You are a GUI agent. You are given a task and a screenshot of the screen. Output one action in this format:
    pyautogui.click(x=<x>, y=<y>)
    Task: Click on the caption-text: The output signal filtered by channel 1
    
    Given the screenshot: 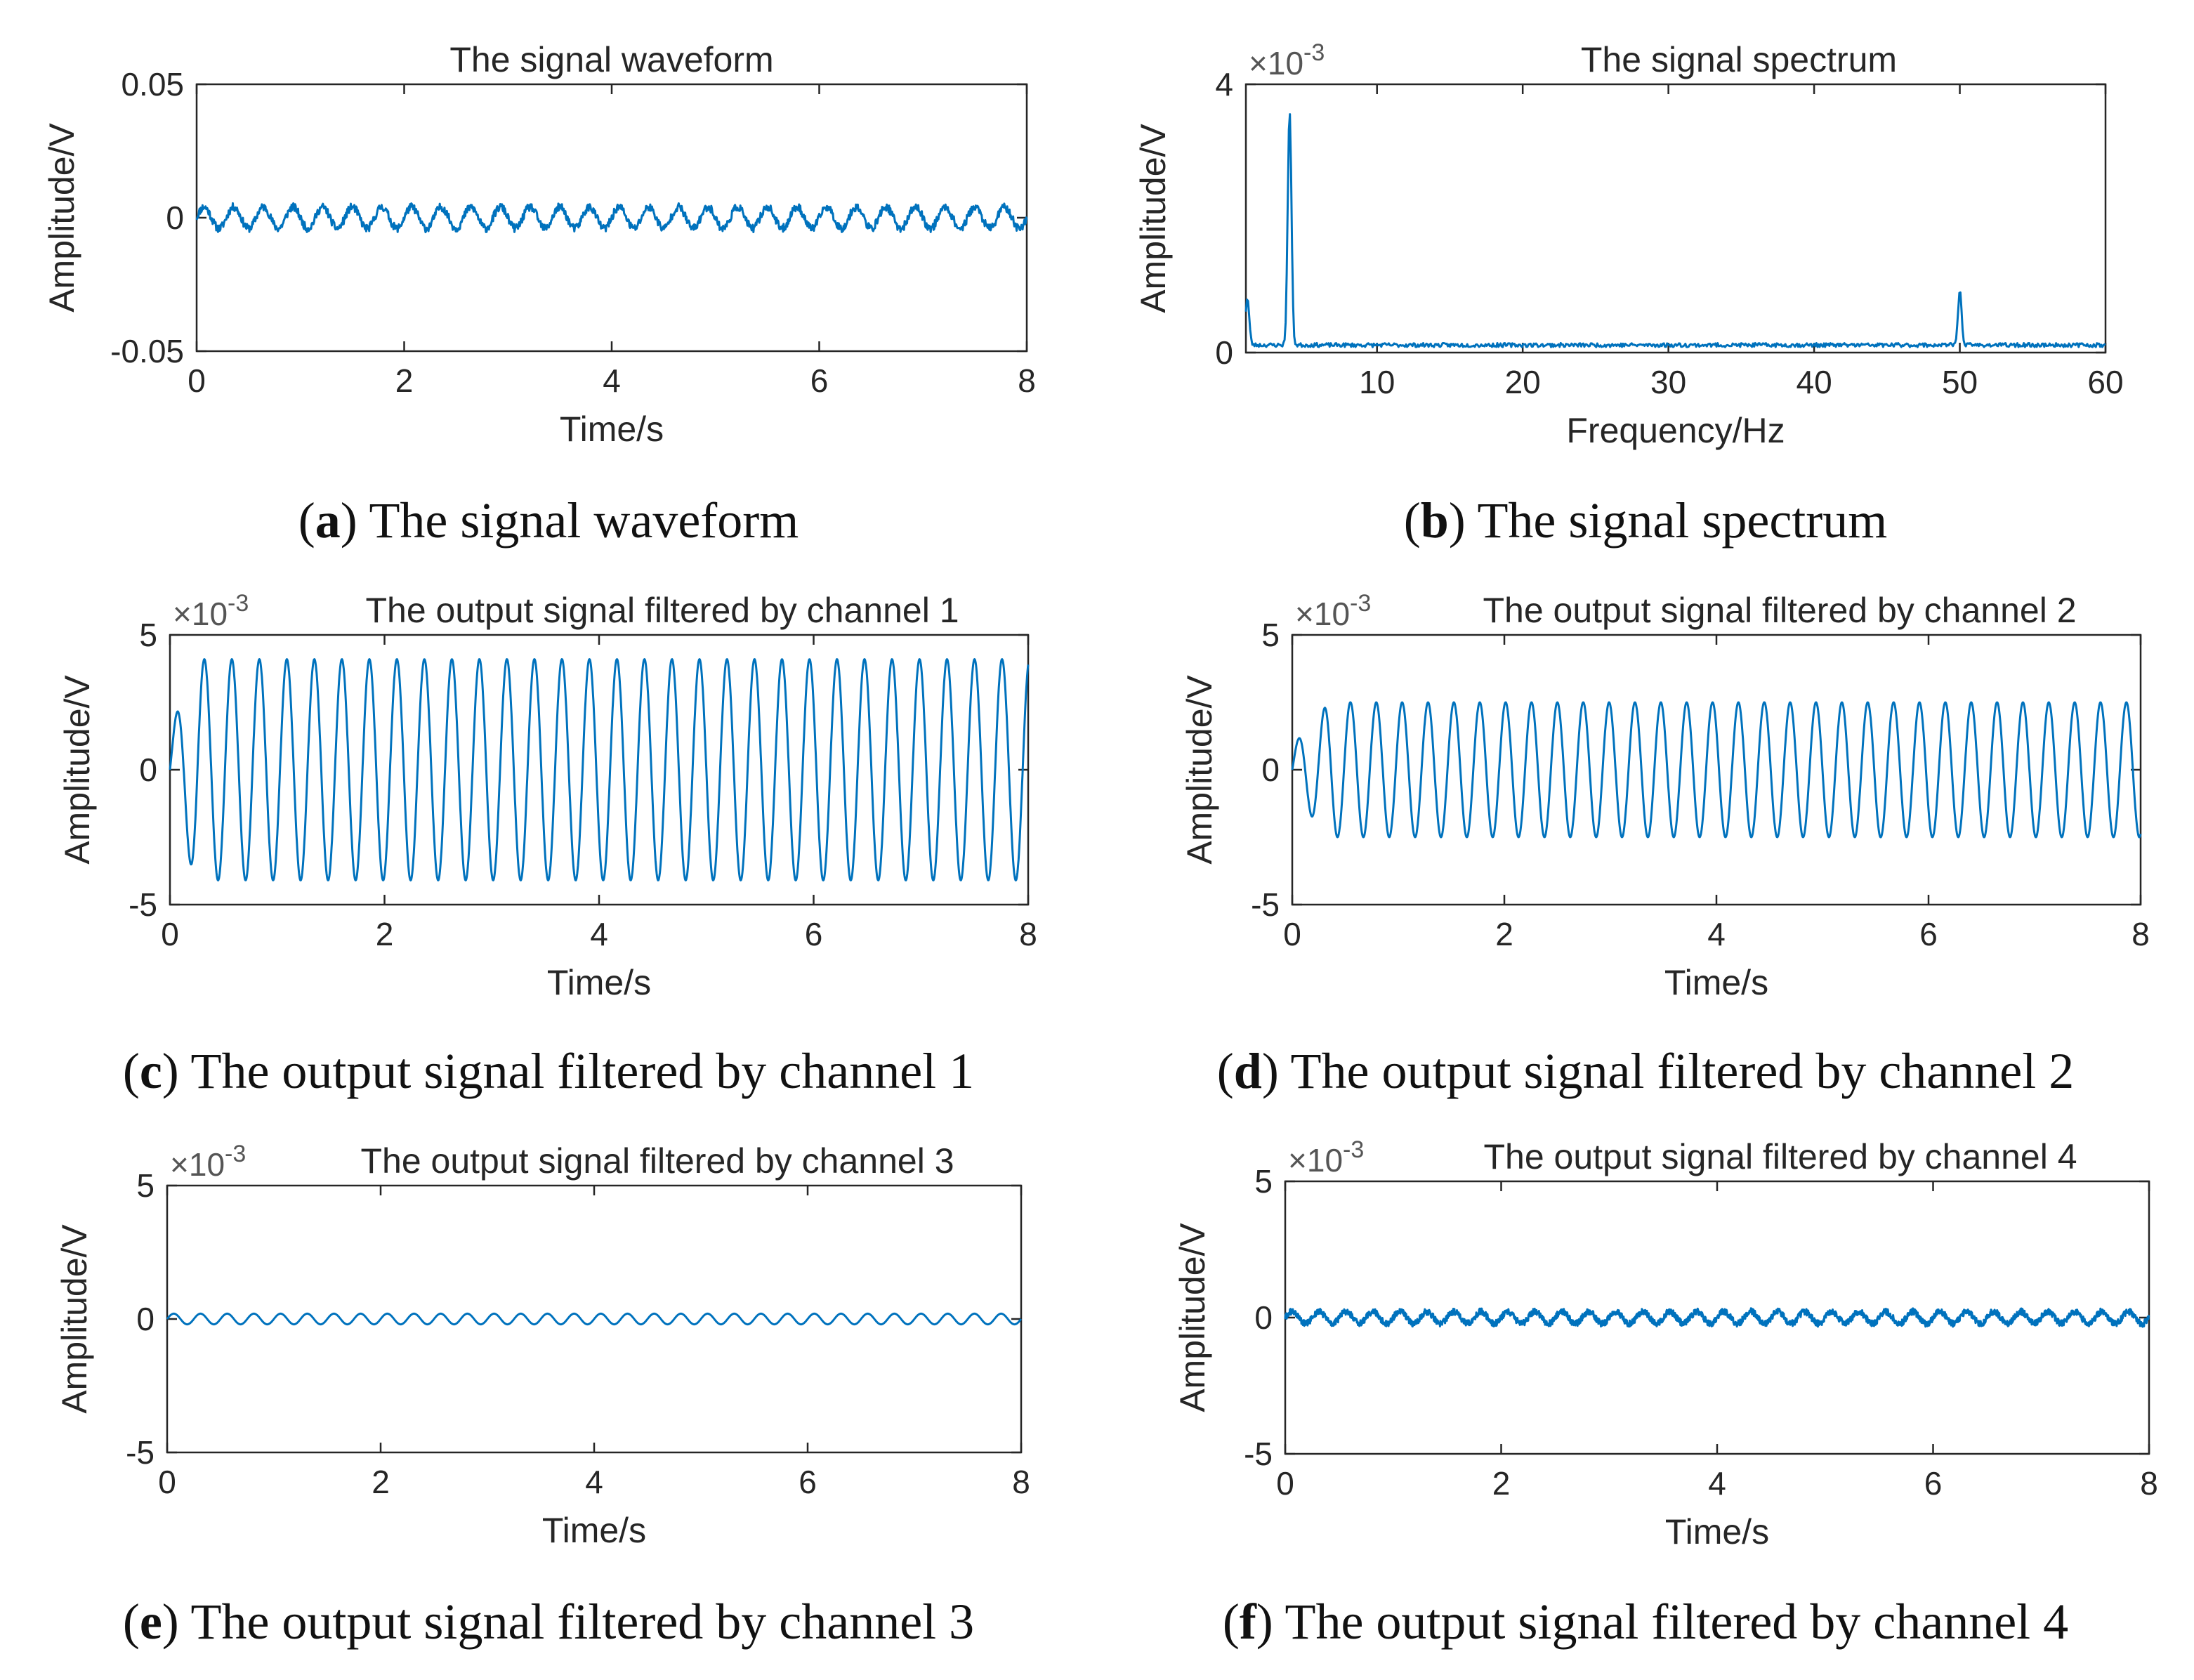 What is the action you would take?
    pyautogui.click(x=582, y=1071)
    